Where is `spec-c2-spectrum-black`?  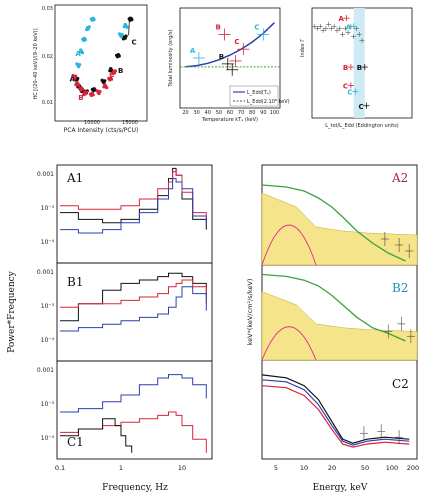 spec-c2-spectrum-black is located at coordinates (335, 409).